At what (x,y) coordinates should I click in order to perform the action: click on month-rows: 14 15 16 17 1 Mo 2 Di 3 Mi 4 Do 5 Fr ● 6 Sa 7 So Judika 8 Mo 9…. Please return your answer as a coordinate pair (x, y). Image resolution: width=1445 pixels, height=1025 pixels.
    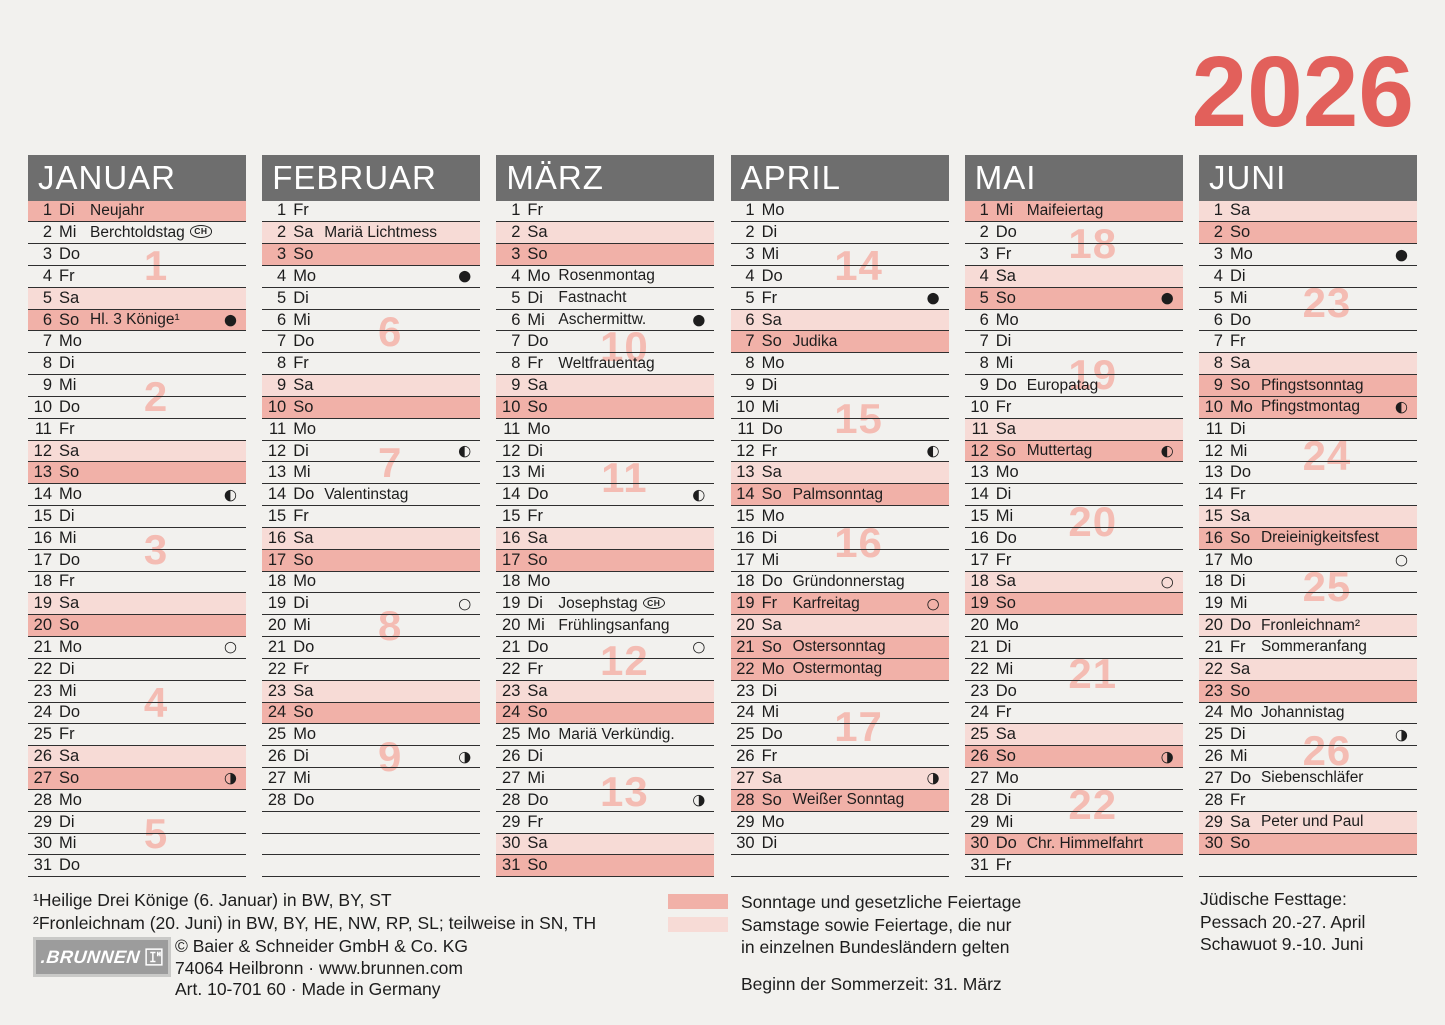
    Looking at the image, I should click on (839, 539).